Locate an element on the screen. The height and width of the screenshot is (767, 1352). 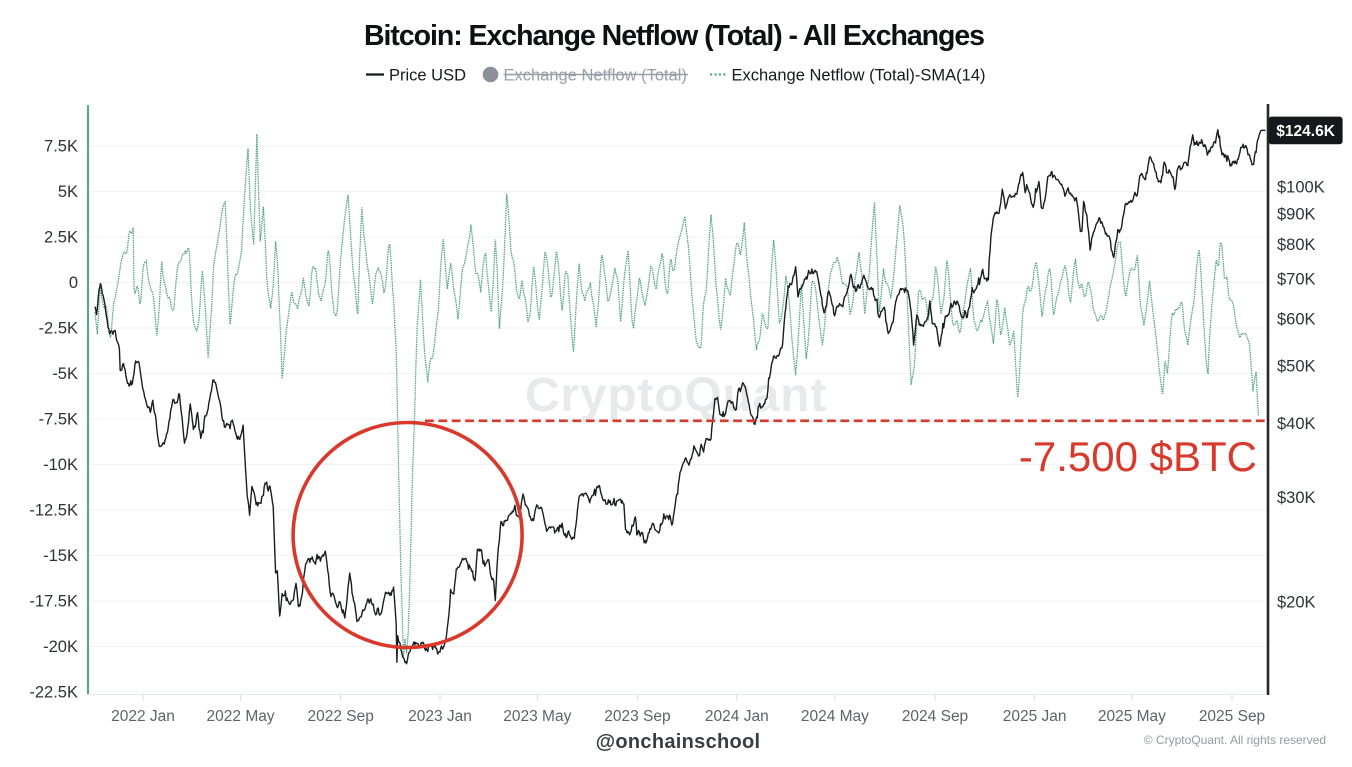
svg-text: $20K is located at coordinates (1296, 603).